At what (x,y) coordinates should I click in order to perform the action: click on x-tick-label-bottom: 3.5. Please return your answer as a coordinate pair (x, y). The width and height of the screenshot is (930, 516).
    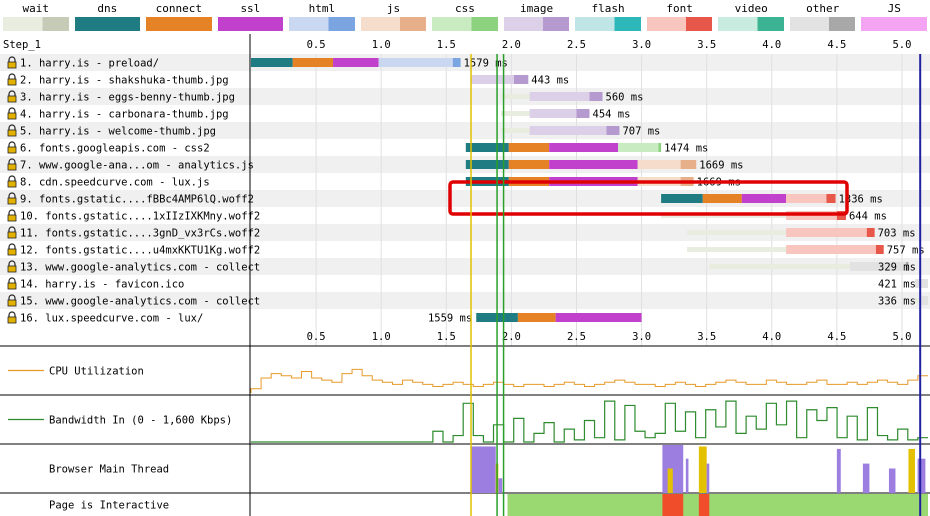
    Looking at the image, I should click on (706, 337).